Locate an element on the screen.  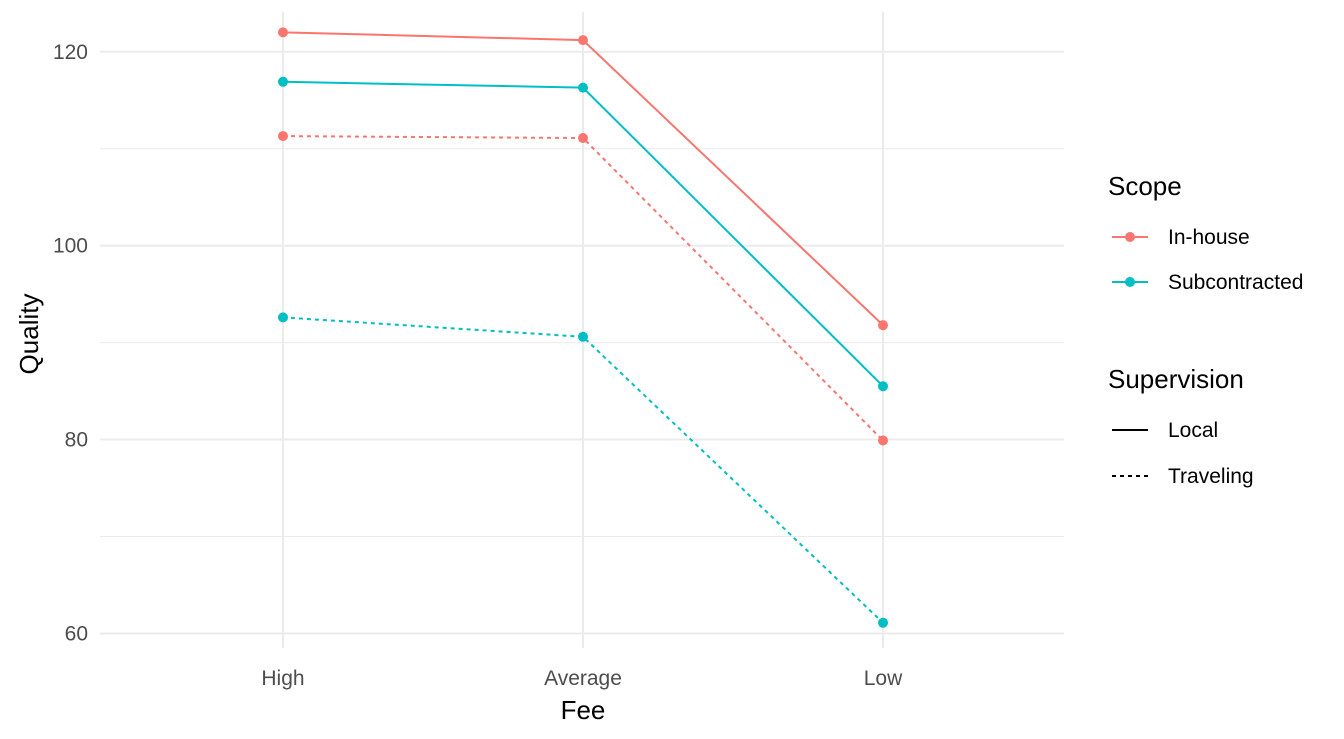
legend-label-supervision: Local is located at coordinates (1193, 430).